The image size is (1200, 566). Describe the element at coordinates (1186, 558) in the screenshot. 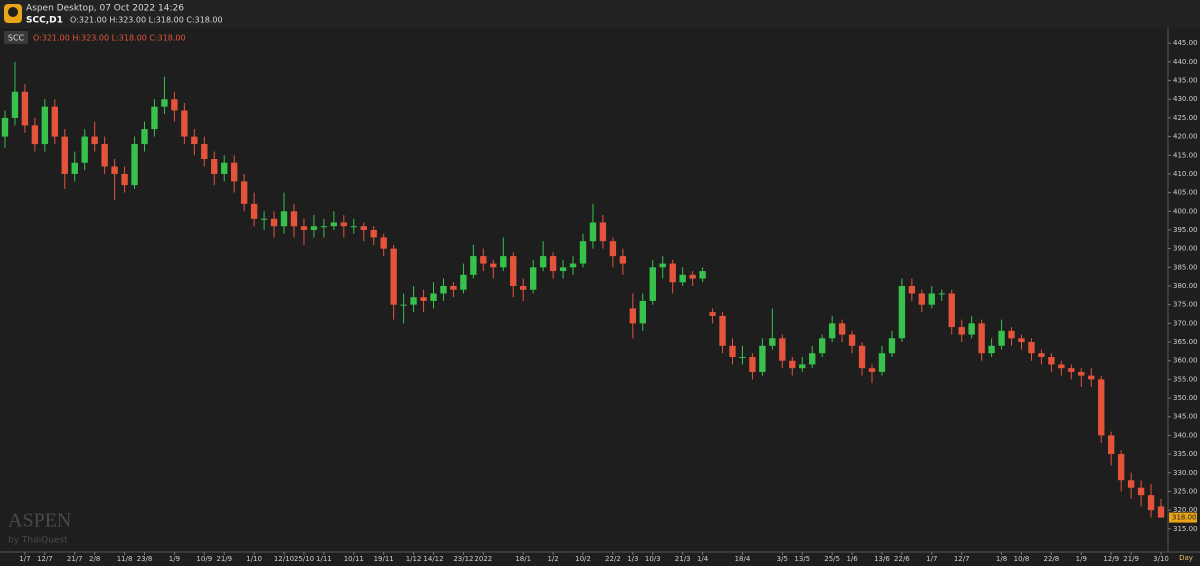

I see `period-label: Day` at that location.